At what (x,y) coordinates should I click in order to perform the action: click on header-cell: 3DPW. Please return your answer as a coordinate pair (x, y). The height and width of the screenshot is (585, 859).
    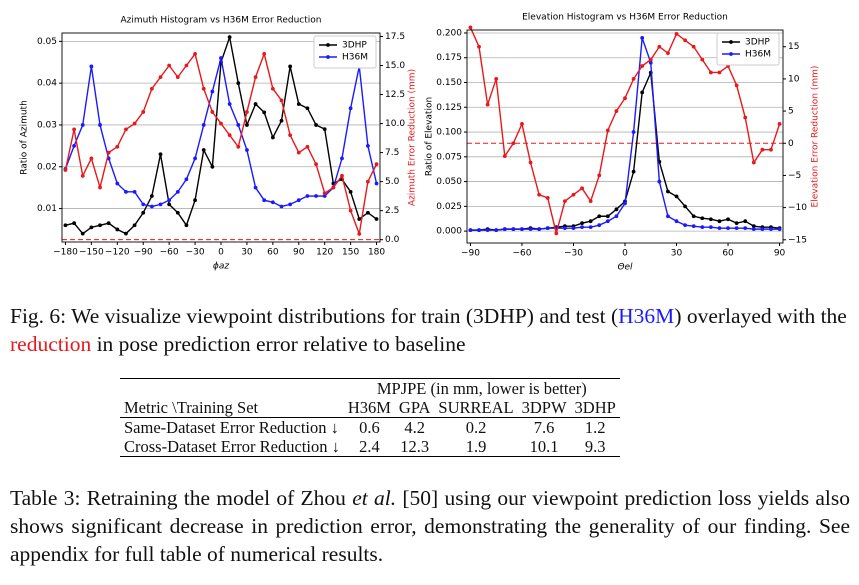
    Looking at the image, I should click on (544, 408).